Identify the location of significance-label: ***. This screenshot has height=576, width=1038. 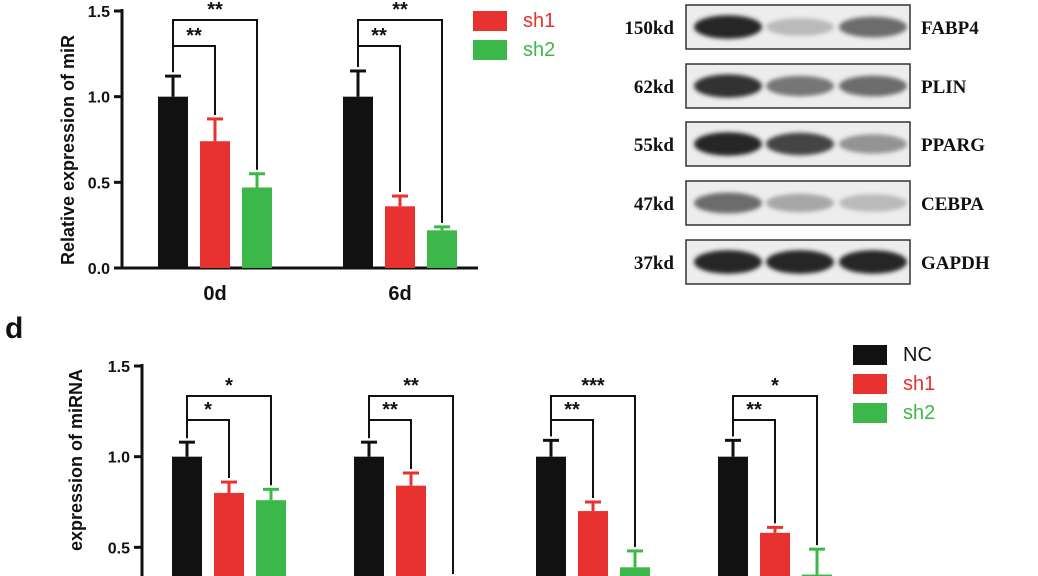
(593, 386).